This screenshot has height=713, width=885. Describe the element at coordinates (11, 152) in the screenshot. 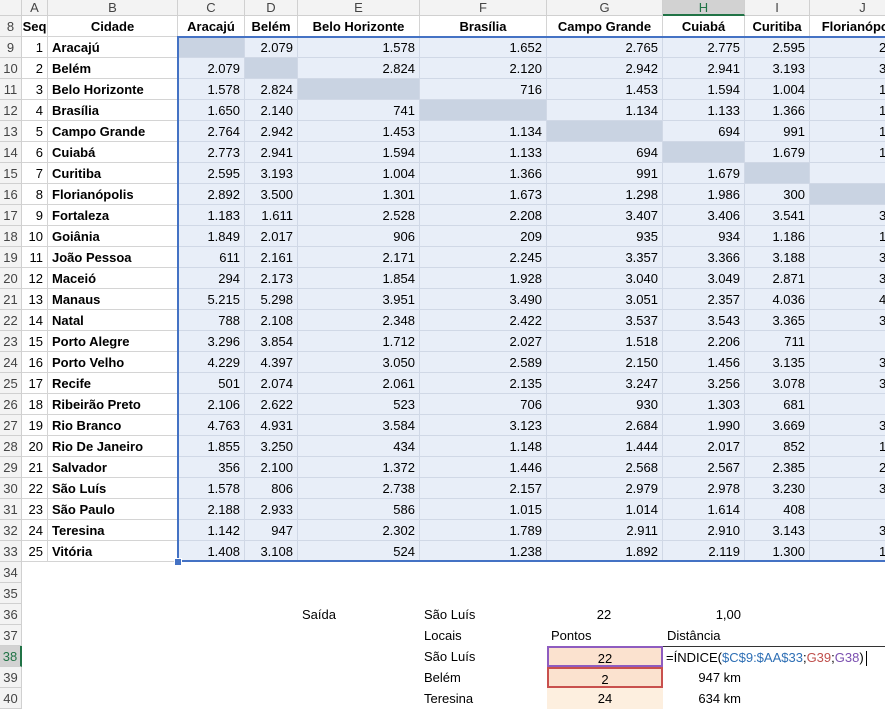

I see `row-header: 14` at that location.